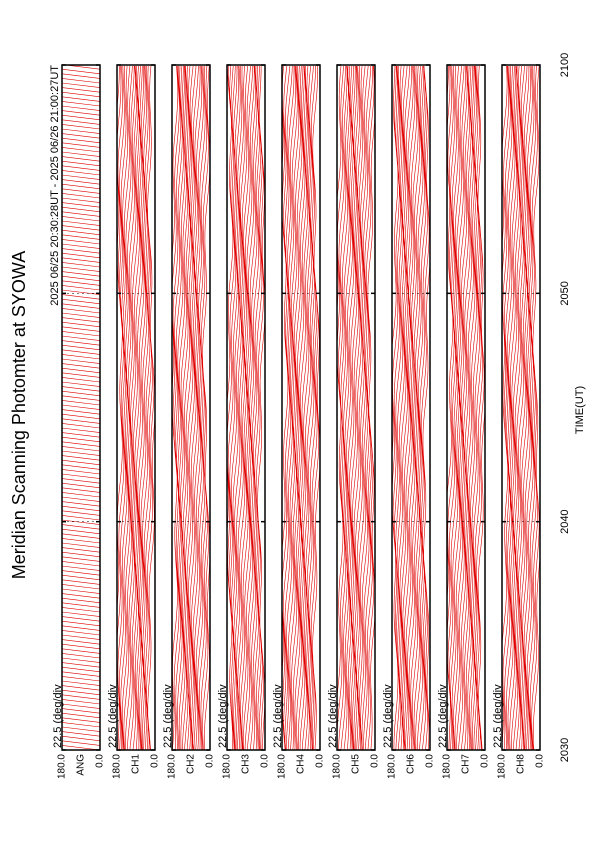  Describe the element at coordinates (565, 293) in the screenshot. I see `x-tick-label: 2050` at that location.